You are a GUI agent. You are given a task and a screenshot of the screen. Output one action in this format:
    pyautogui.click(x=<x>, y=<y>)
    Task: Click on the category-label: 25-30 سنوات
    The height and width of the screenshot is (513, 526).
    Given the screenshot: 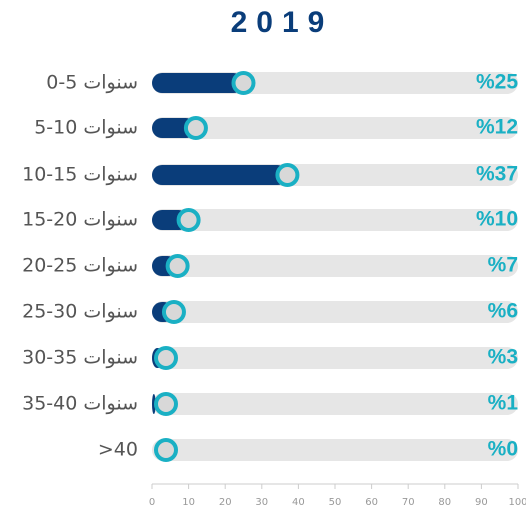 What is the action you would take?
    pyautogui.click(x=80, y=312)
    